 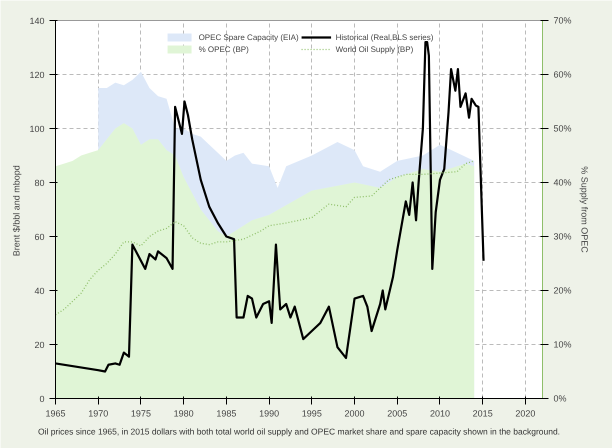 I want to click on x-tick-label: 2000, so click(x=354, y=413).